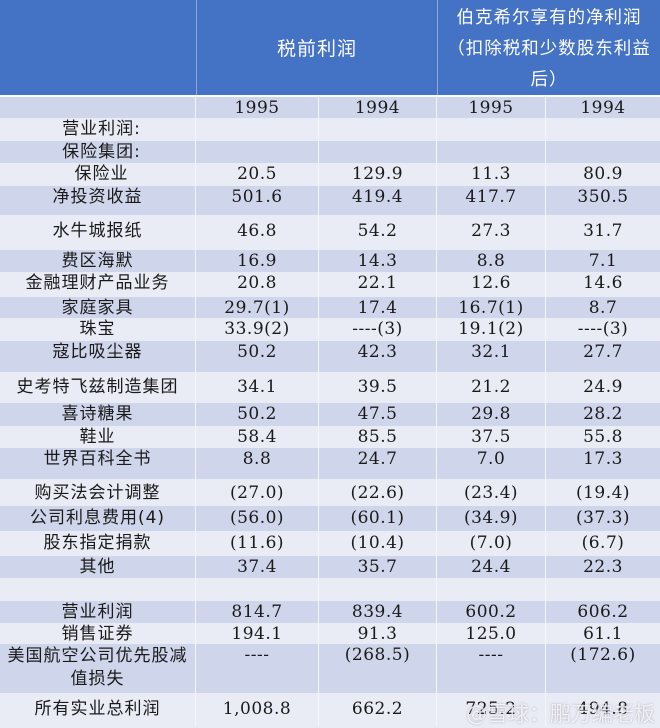  What do you see at coordinates (257, 261) in the screenshot?
I see `value-cell: 16.9` at bounding box center [257, 261].